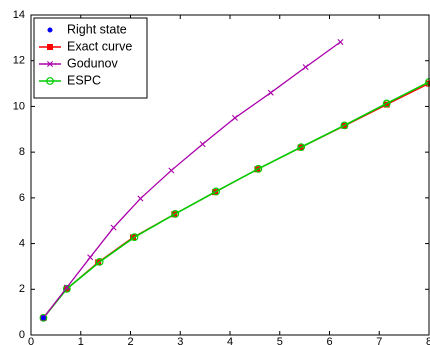 Image resolution: width=430 pixels, height=345 pixels. What do you see at coordinates (22, 243) in the screenshot?
I see `y-tick-label: 4` at bounding box center [22, 243].